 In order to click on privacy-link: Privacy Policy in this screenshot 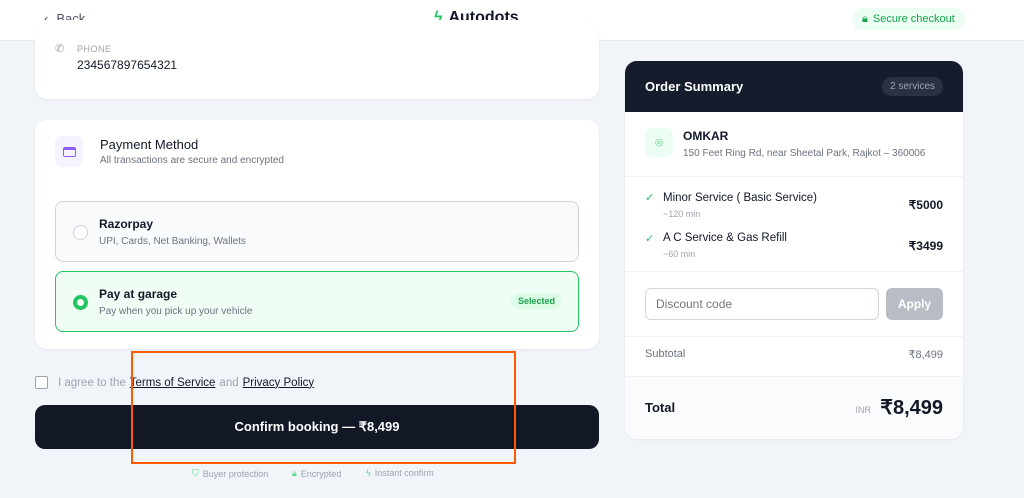, I will do `click(278, 382)`.